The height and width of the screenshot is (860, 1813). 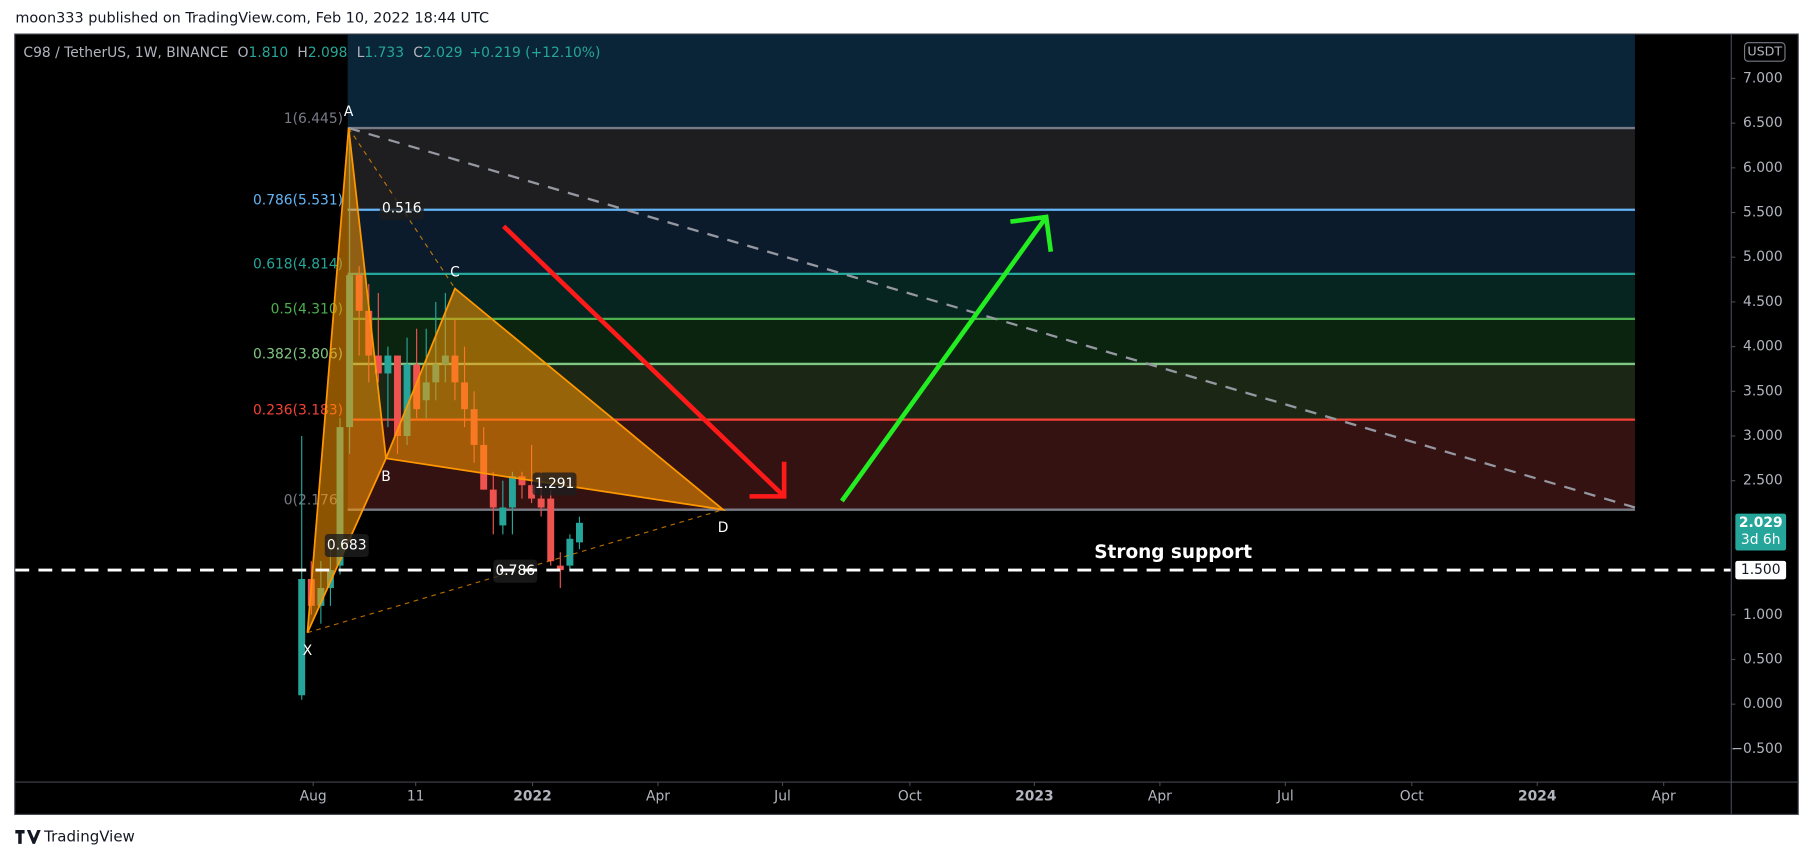 What do you see at coordinates (298, 201) in the screenshot?
I see `fib-label: 0.786(5.531)` at bounding box center [298, 201].